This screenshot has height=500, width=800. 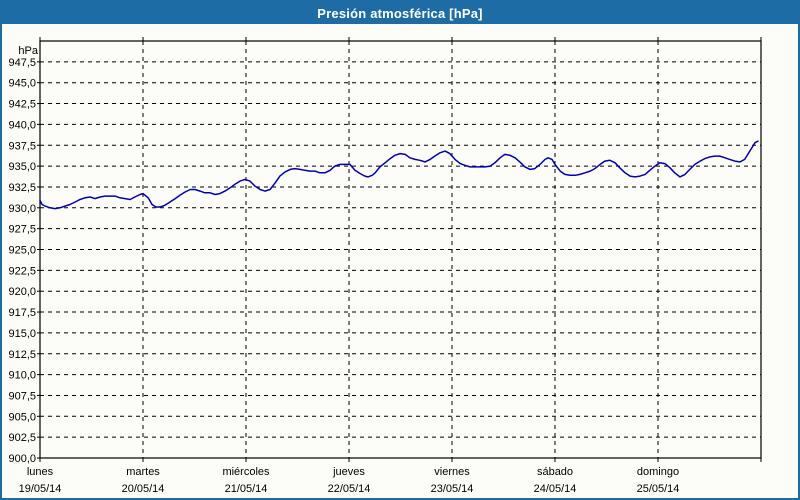 I want to click on x-day-label: martes, so click(x=143, y=472).